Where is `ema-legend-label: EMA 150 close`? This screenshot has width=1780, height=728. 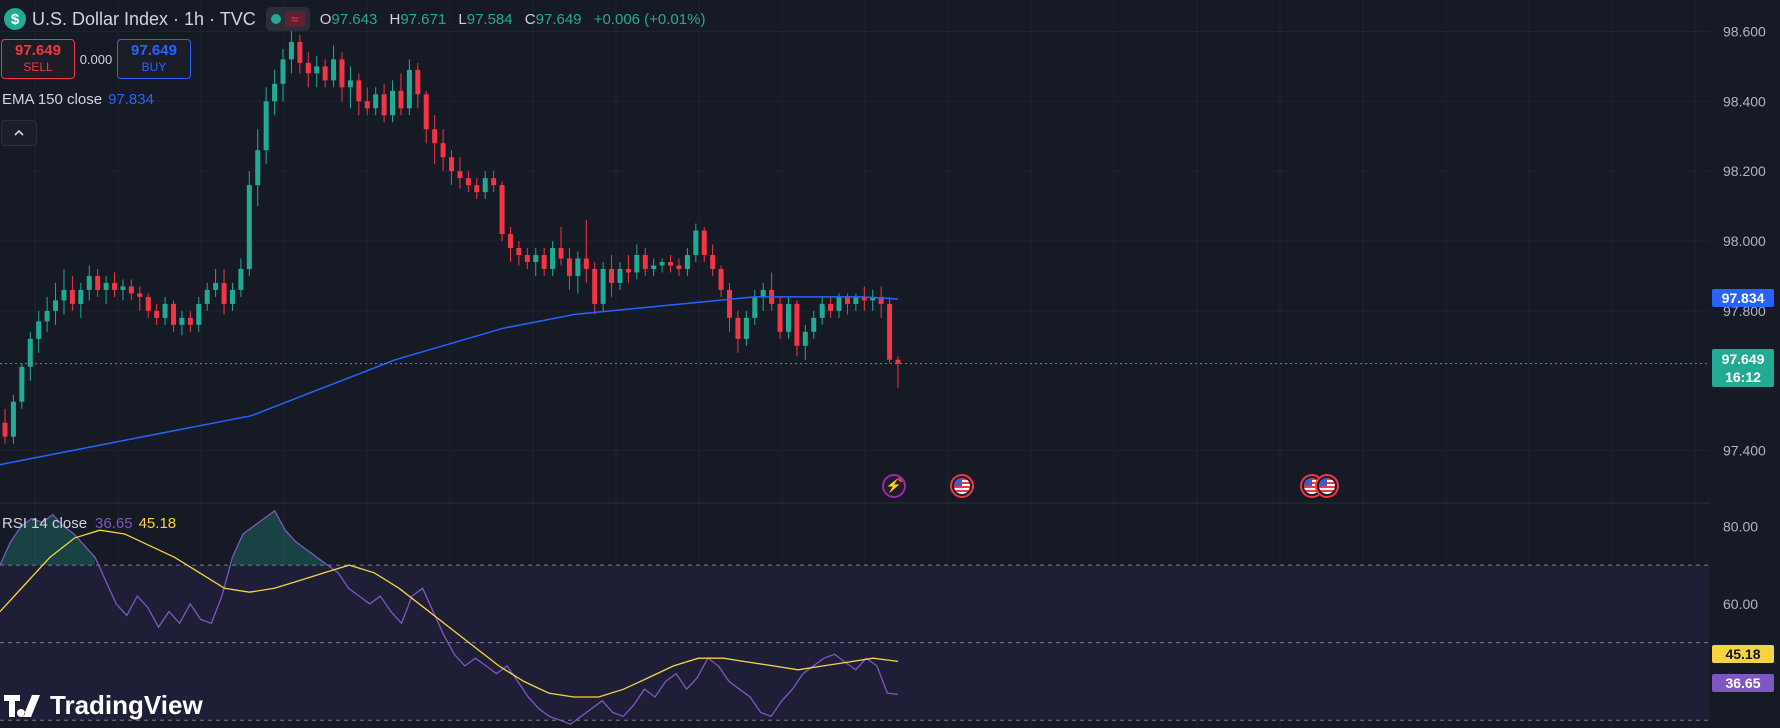 ema-legend-label: EMA 150 close is located at coordinates (52, 99).